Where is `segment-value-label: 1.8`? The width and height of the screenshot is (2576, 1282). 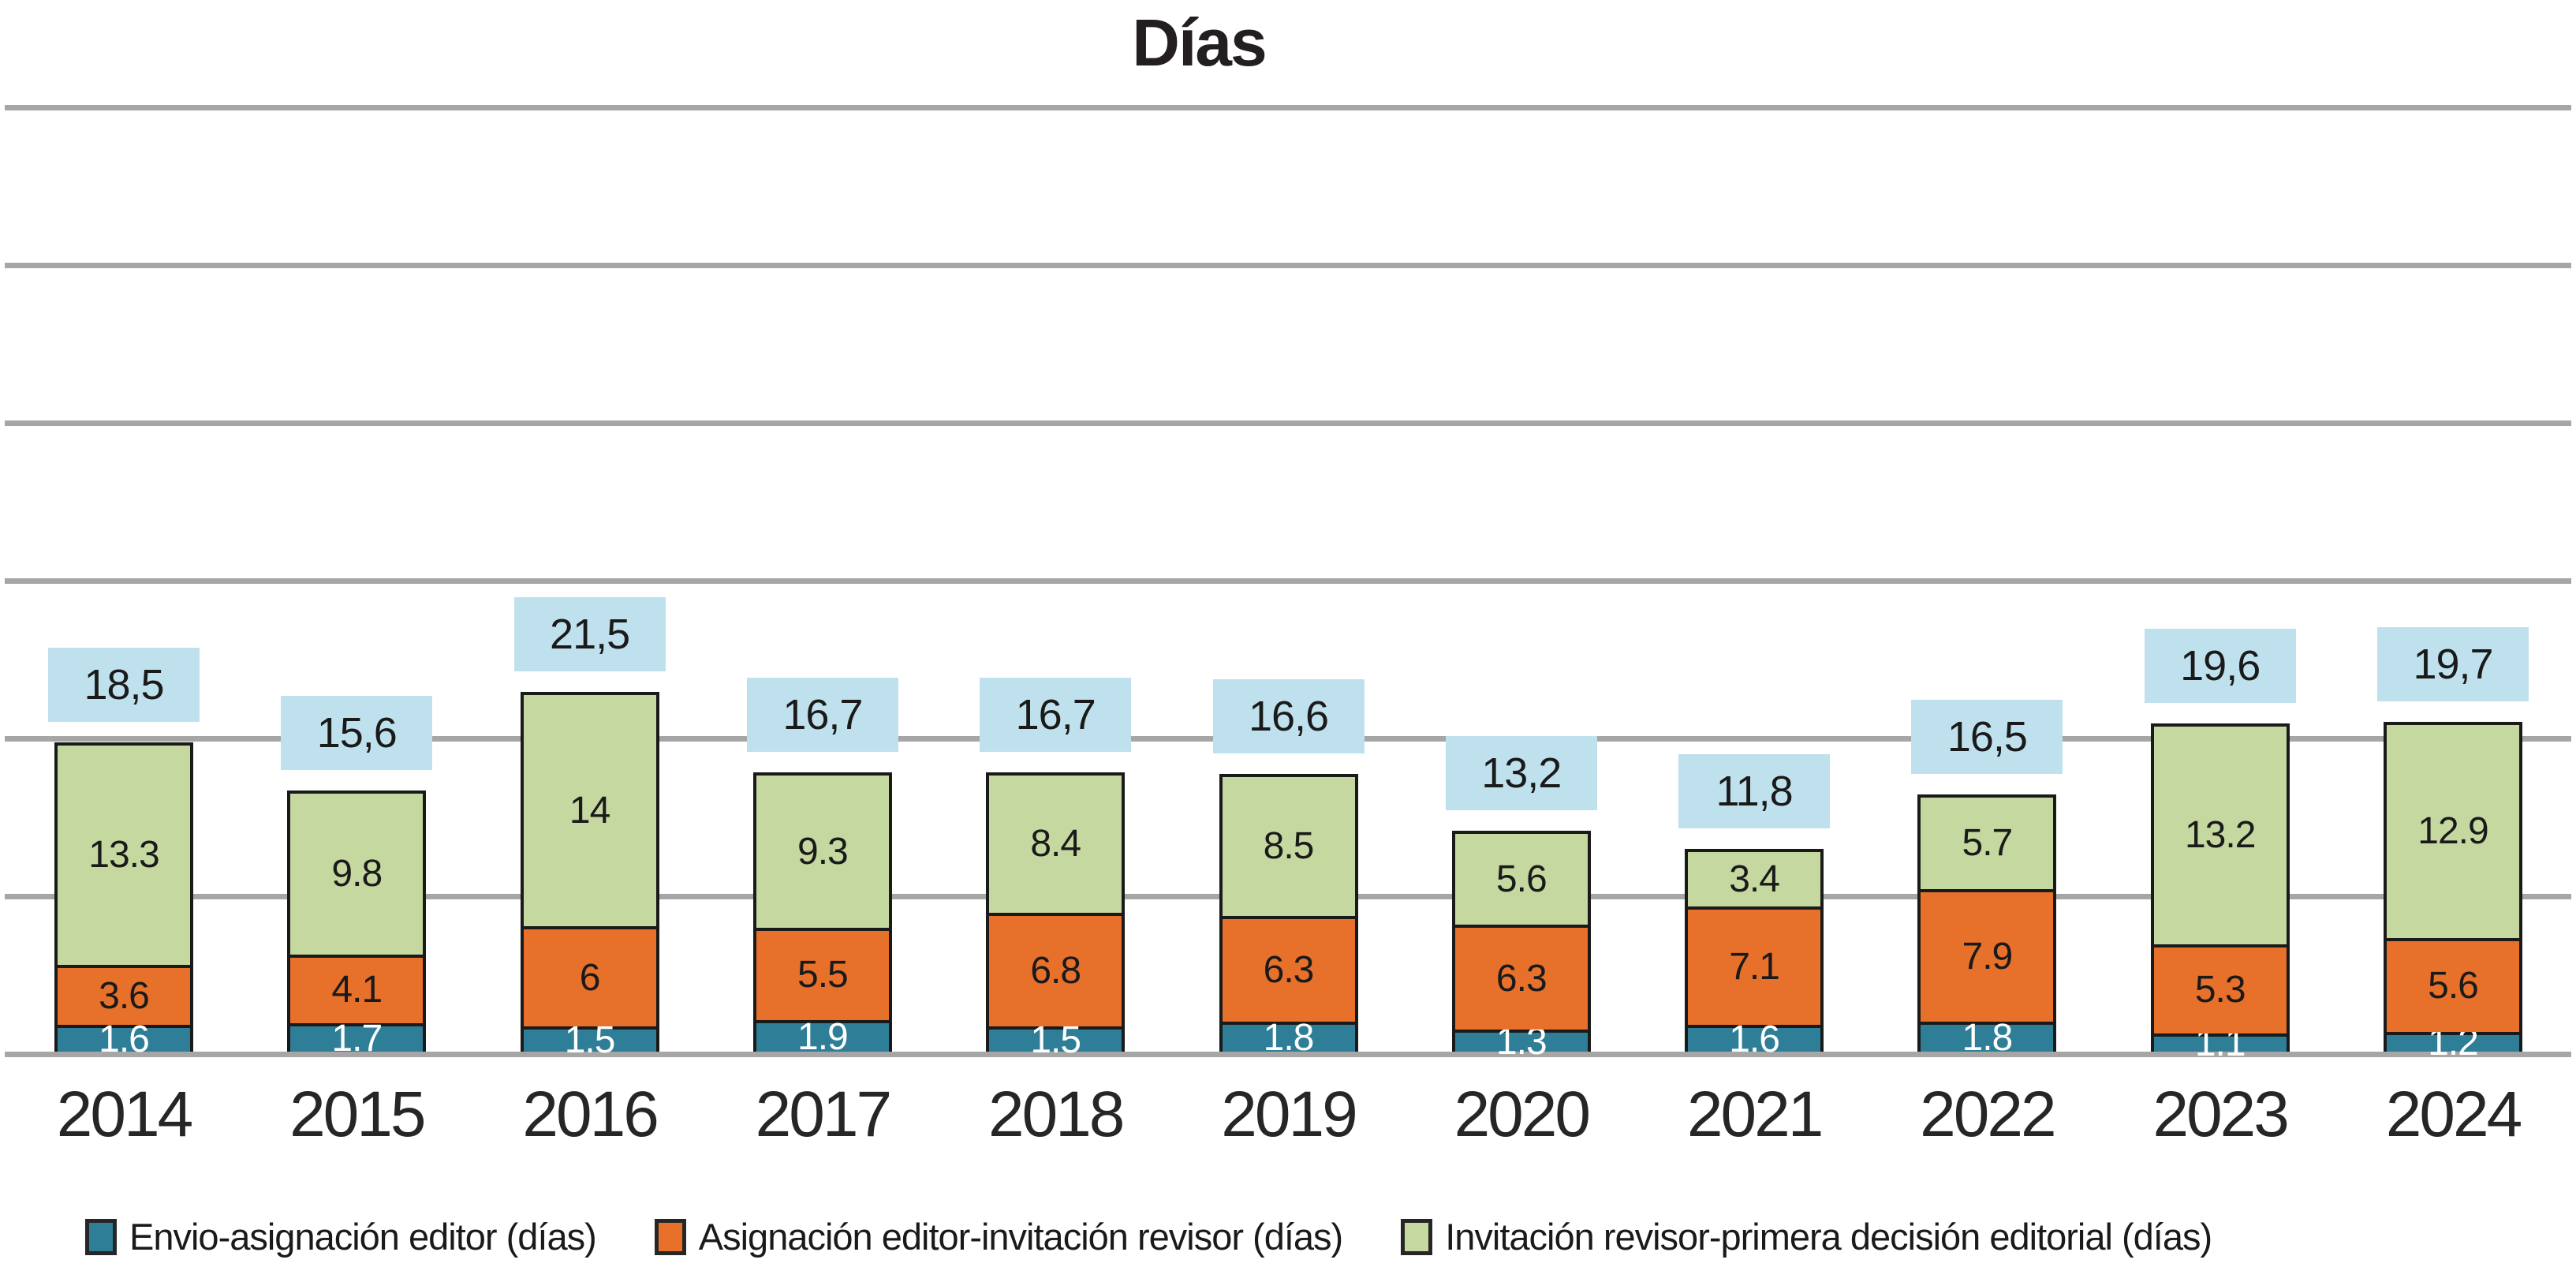
segment-value-label: 1.8 is located at coordinates (1988, 1037).